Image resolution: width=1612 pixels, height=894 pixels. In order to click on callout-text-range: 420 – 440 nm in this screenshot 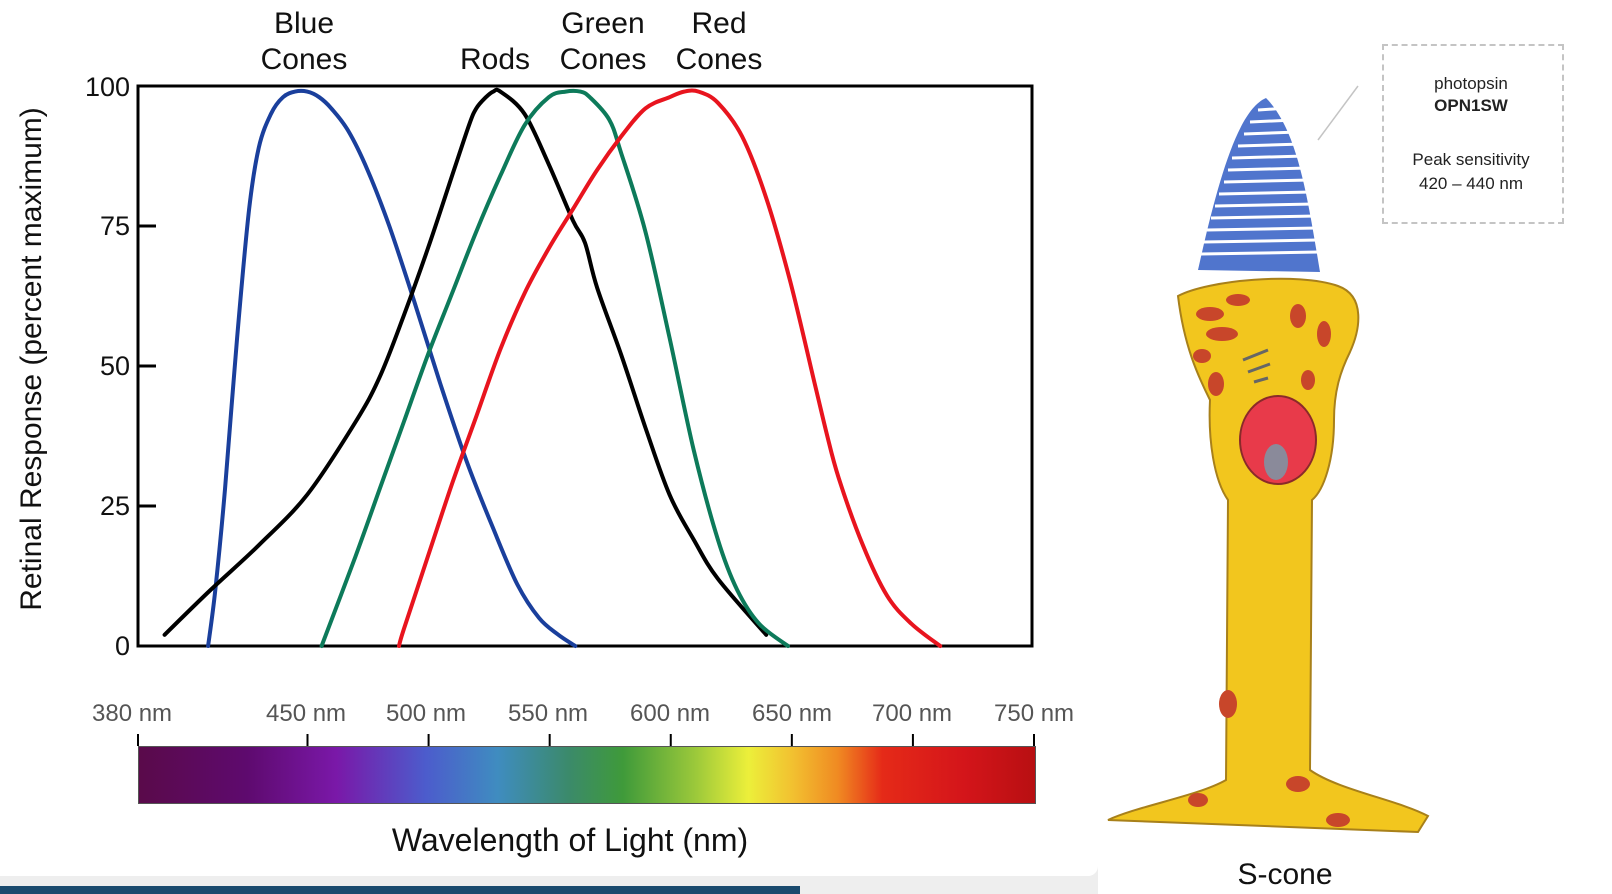, I will do `click(1471, 183)`.